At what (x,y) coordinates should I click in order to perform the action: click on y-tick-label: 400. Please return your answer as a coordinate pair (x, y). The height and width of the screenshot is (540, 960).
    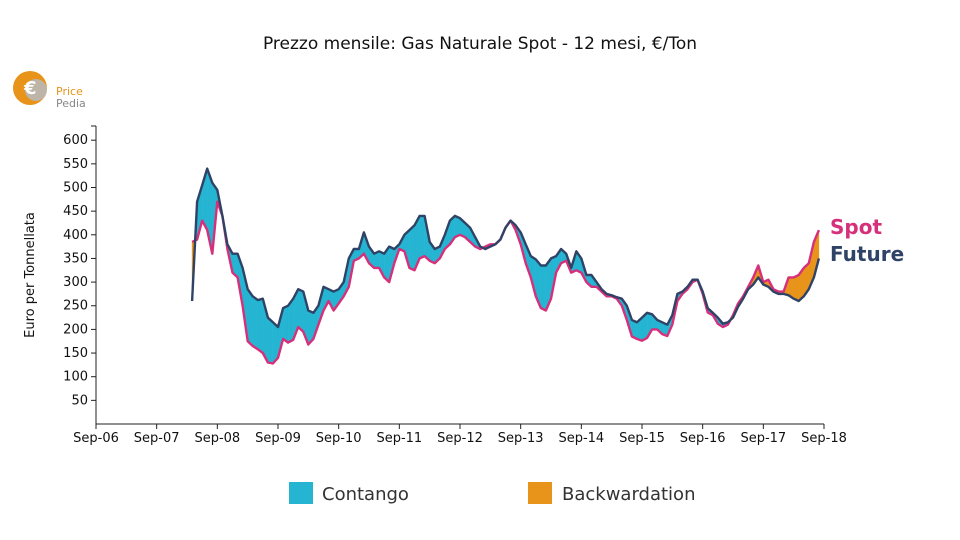
    Looking at the image, I should click on (75, 235).